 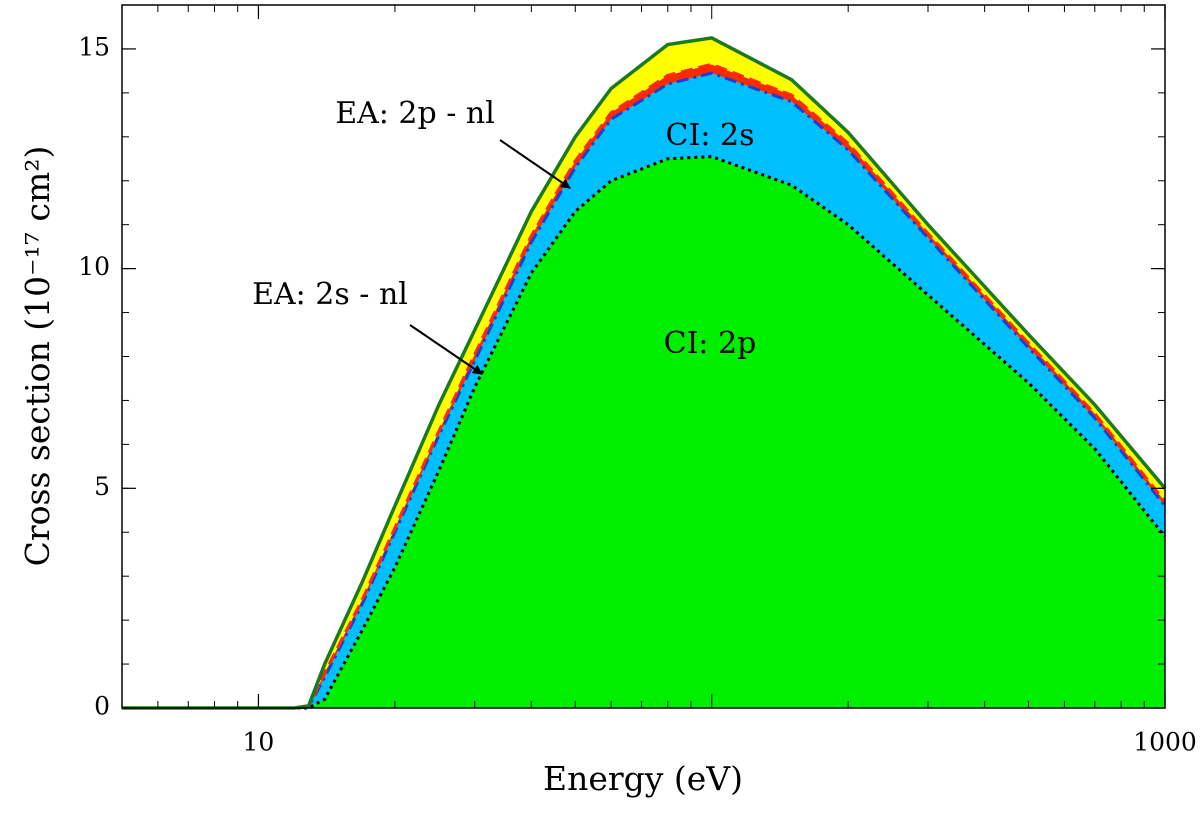 What do you see at coordinates (37, 356) in the screenshot?
I see `y-axis-title: Cross section (10⁻¹⁷ cm²)` at bounding box center [37, 356].